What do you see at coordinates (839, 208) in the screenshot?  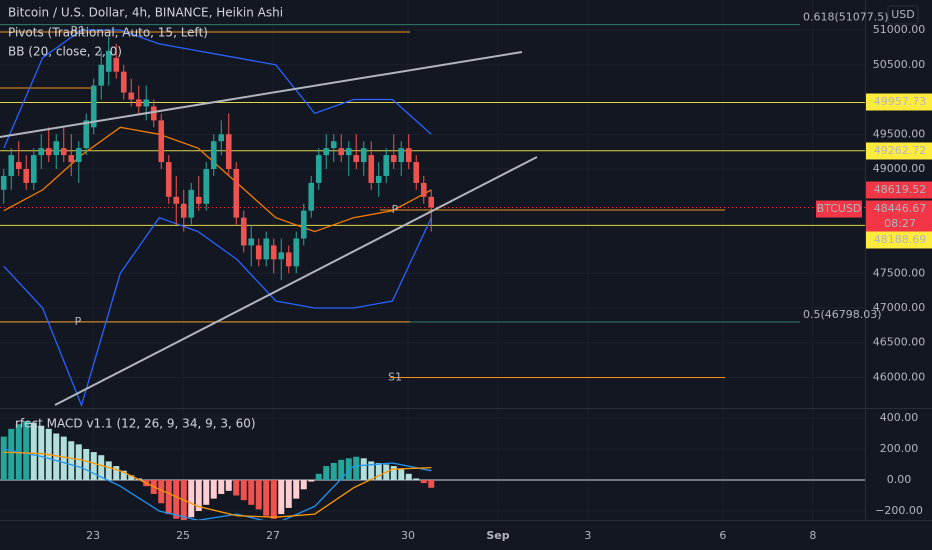 I see `symbol-label: BTCUSD` at bounding box center [839, 208].